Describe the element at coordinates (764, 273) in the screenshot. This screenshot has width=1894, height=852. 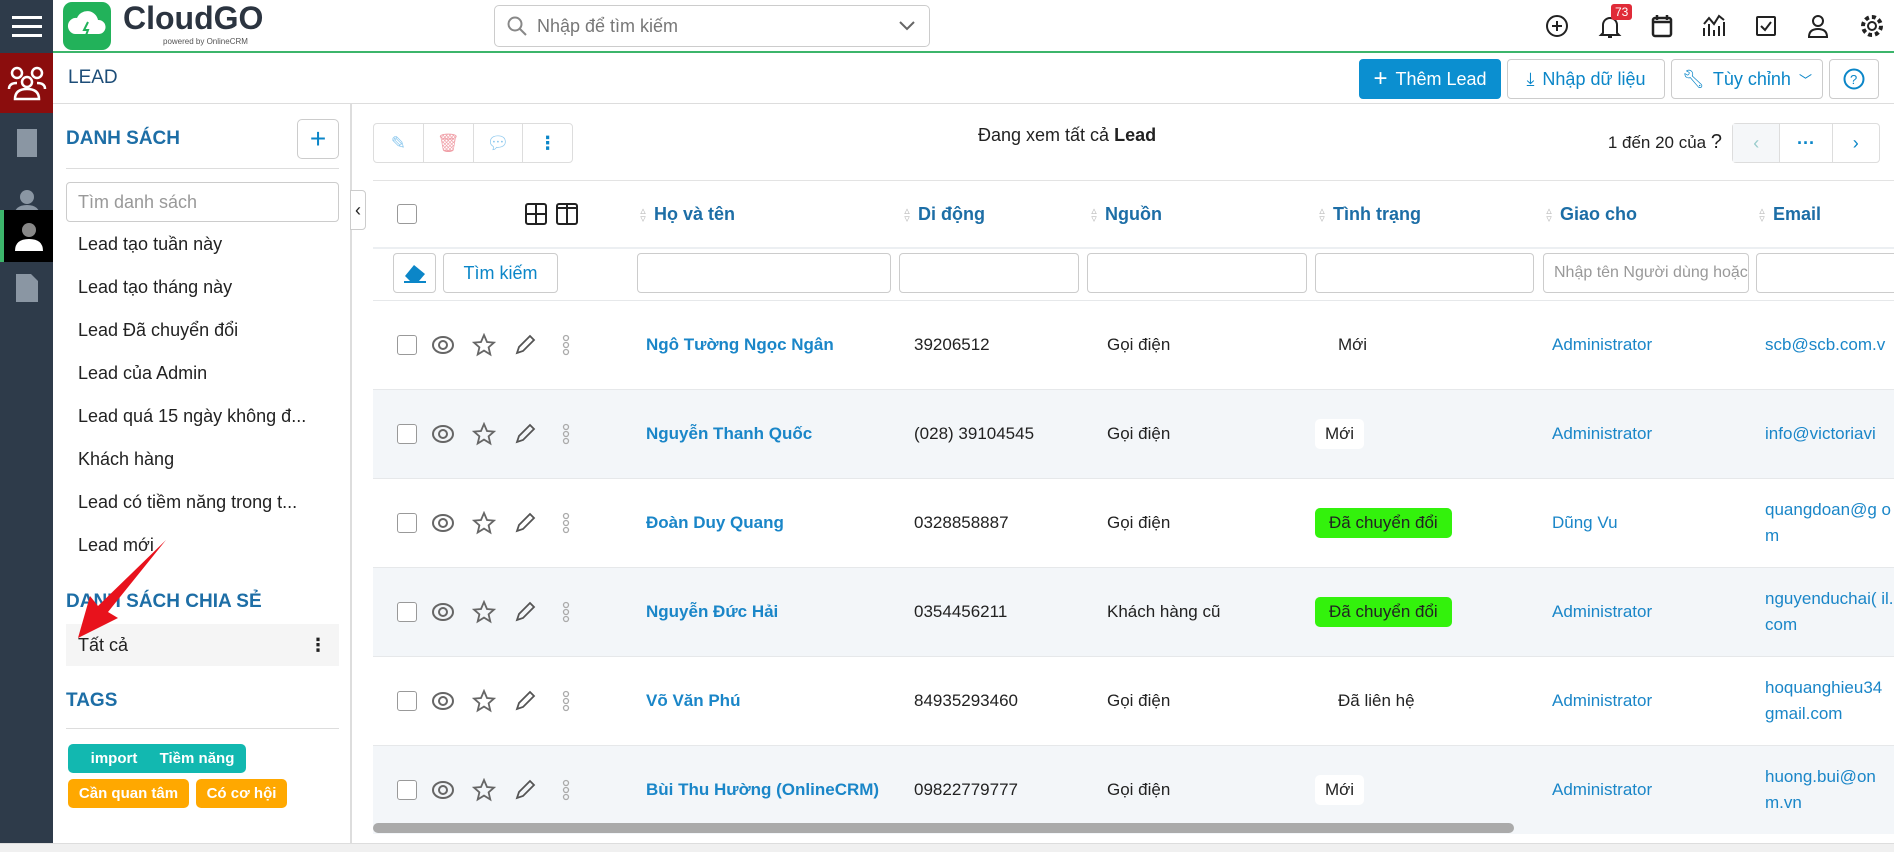
I see `filter-name-input` at that location.